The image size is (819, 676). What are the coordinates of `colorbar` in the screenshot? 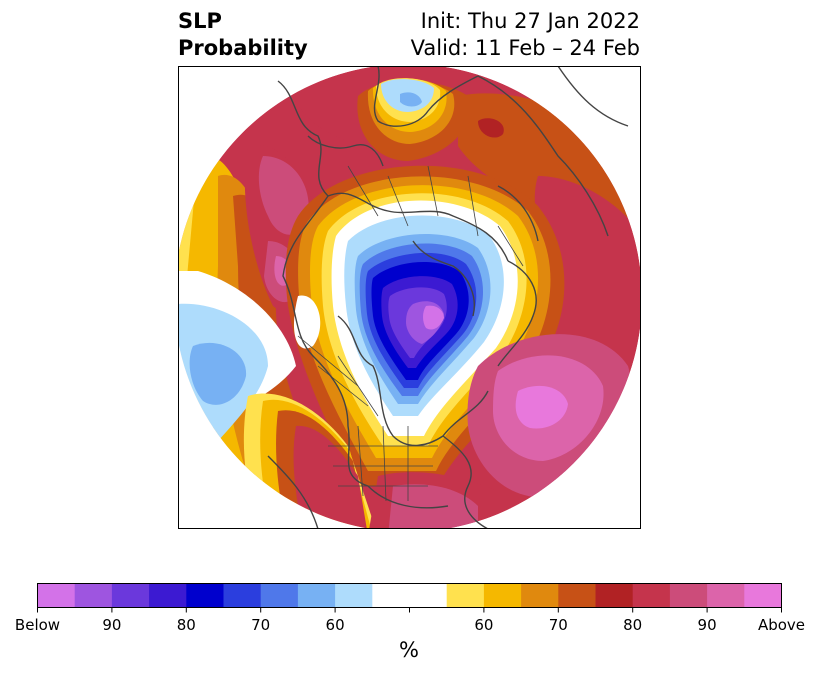 It's located at (409, 598).